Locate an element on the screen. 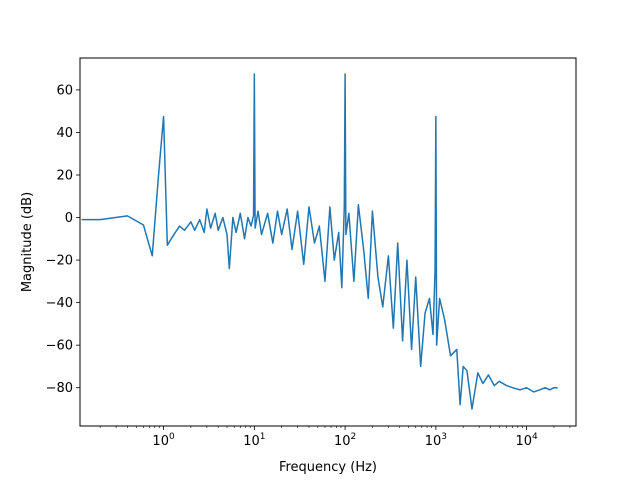 Image resolution: width=640 pixels, height=480 pixels. x-tick-label-4: 10⁴ is located at coordinates (526, 440).